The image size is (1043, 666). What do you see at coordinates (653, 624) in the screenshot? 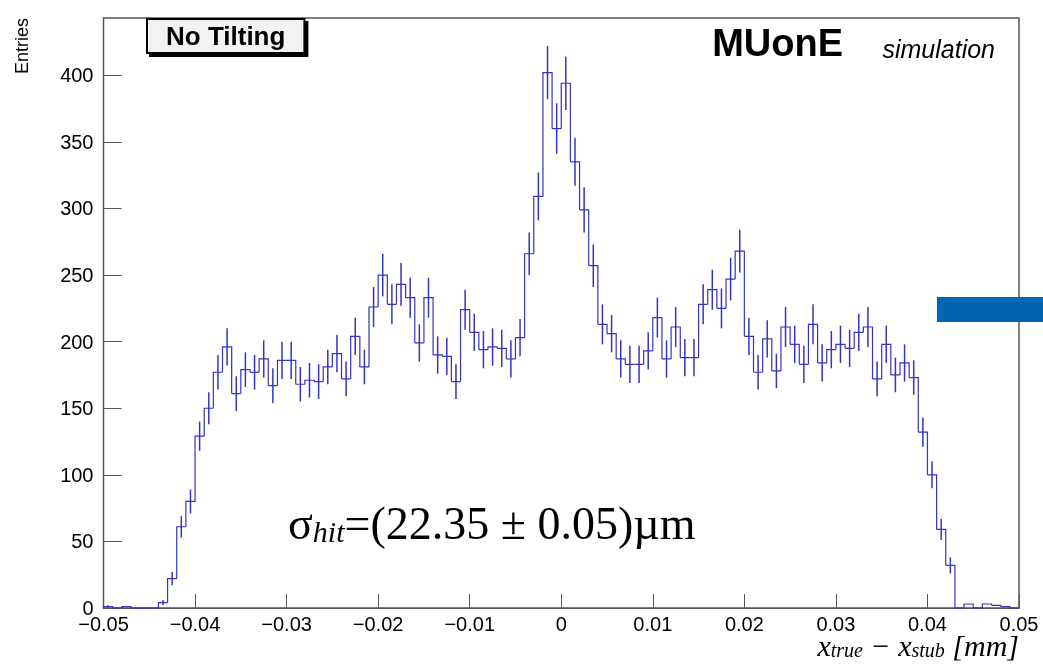
I see `x-tick-label: 0.01` at bounding box center [653, 624].